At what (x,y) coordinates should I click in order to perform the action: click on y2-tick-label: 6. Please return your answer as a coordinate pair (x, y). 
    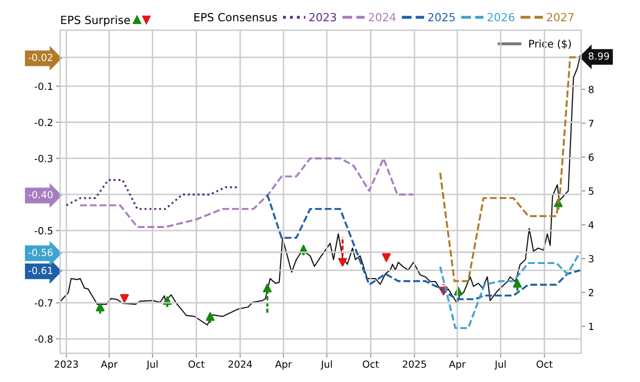
    Looking at the image, I should click on (591, 157).